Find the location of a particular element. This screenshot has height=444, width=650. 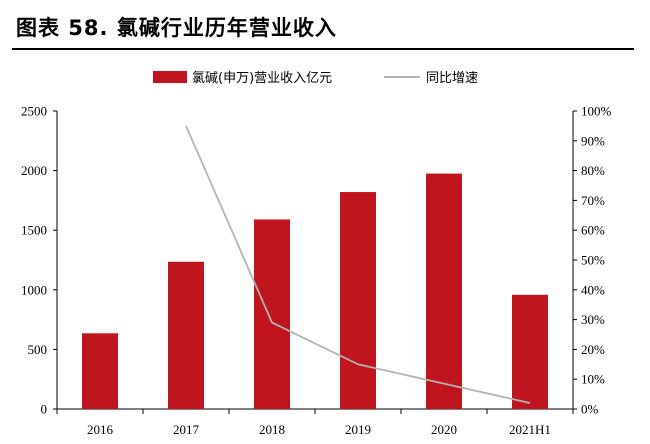

x-tick-label: 2020 is located at coordinates (444, 429).